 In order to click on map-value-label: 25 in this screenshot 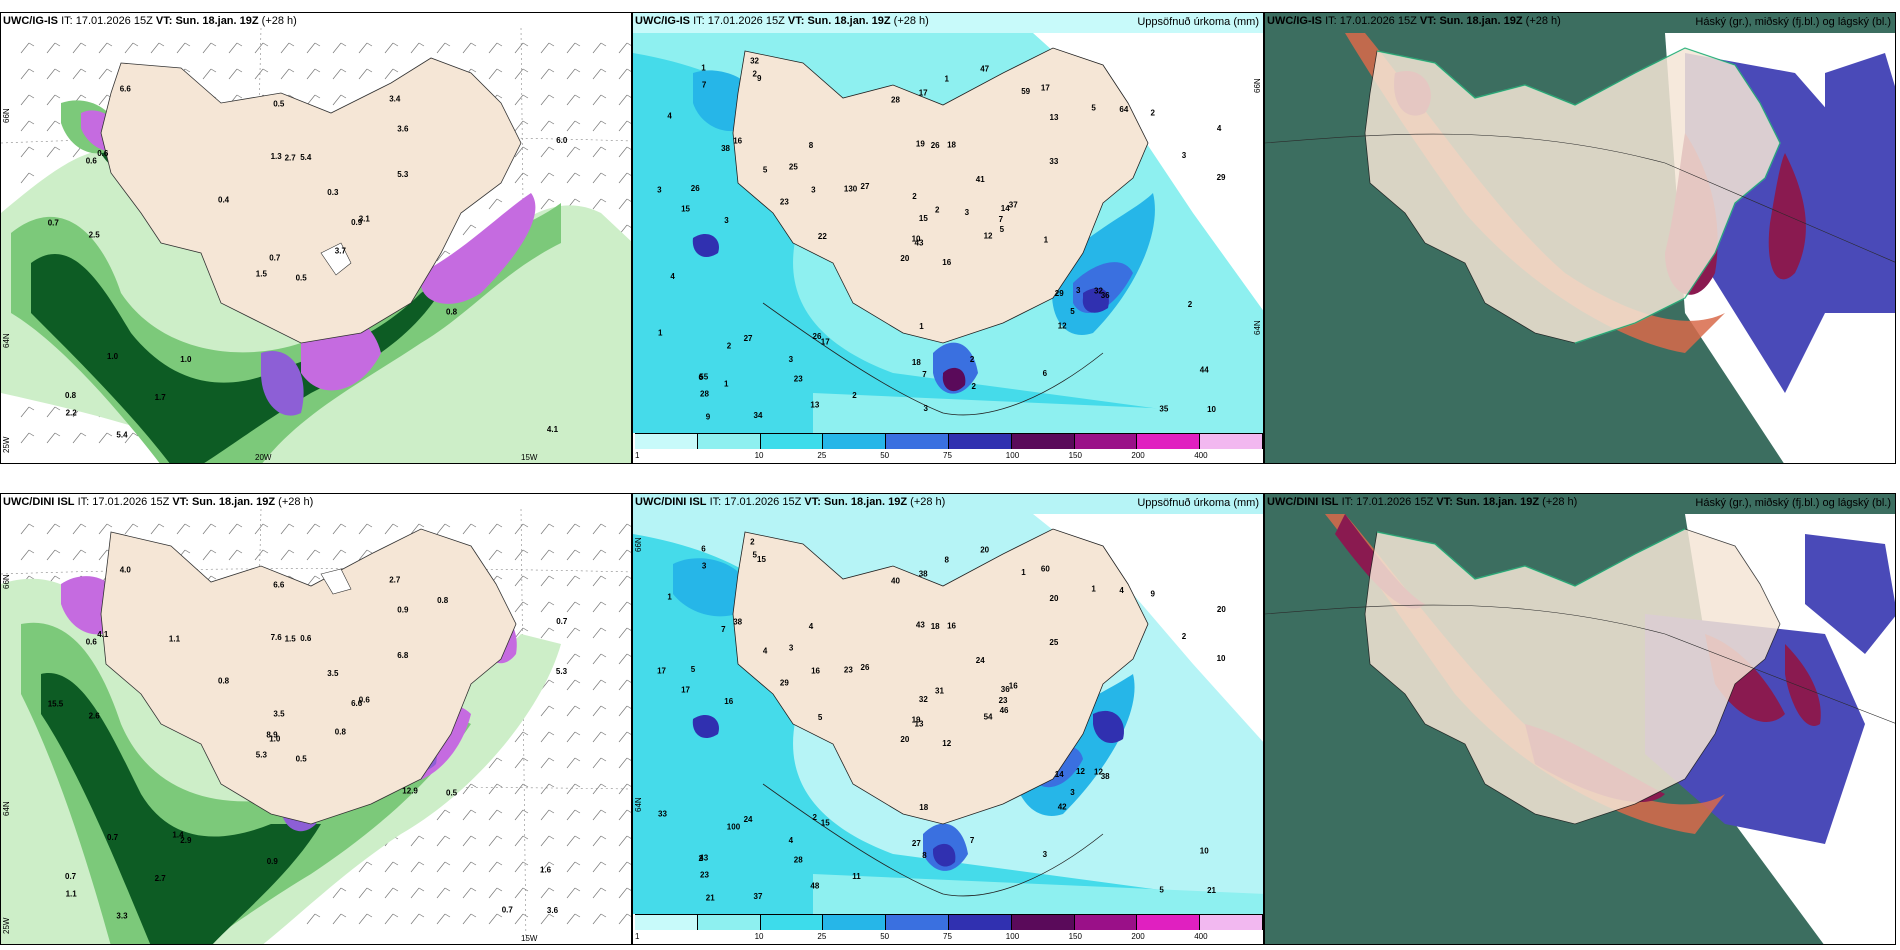, I will do `click(1053, 642)`.